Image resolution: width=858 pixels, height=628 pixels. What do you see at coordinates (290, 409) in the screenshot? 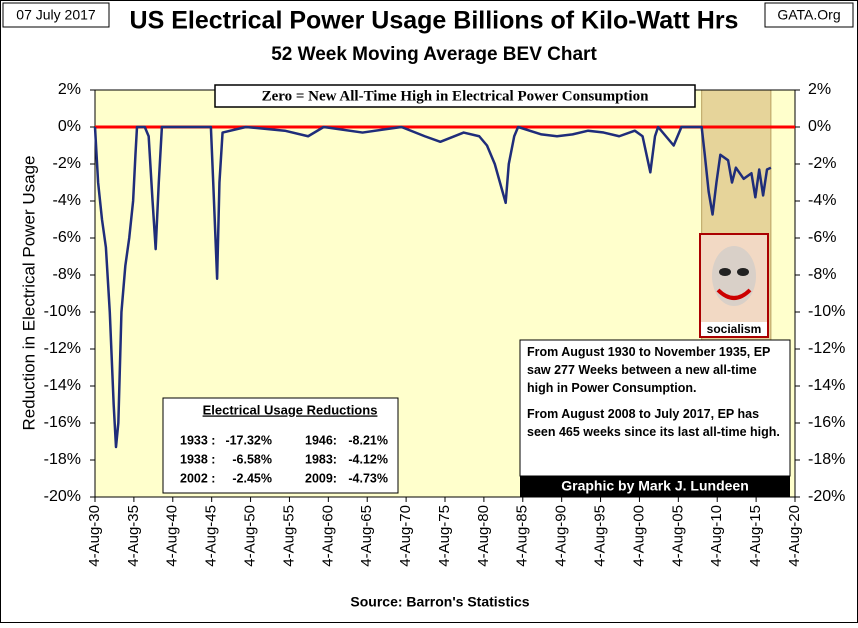
I see `table-title: Electrical Usage Reductions` at bounding box center [290, 409].